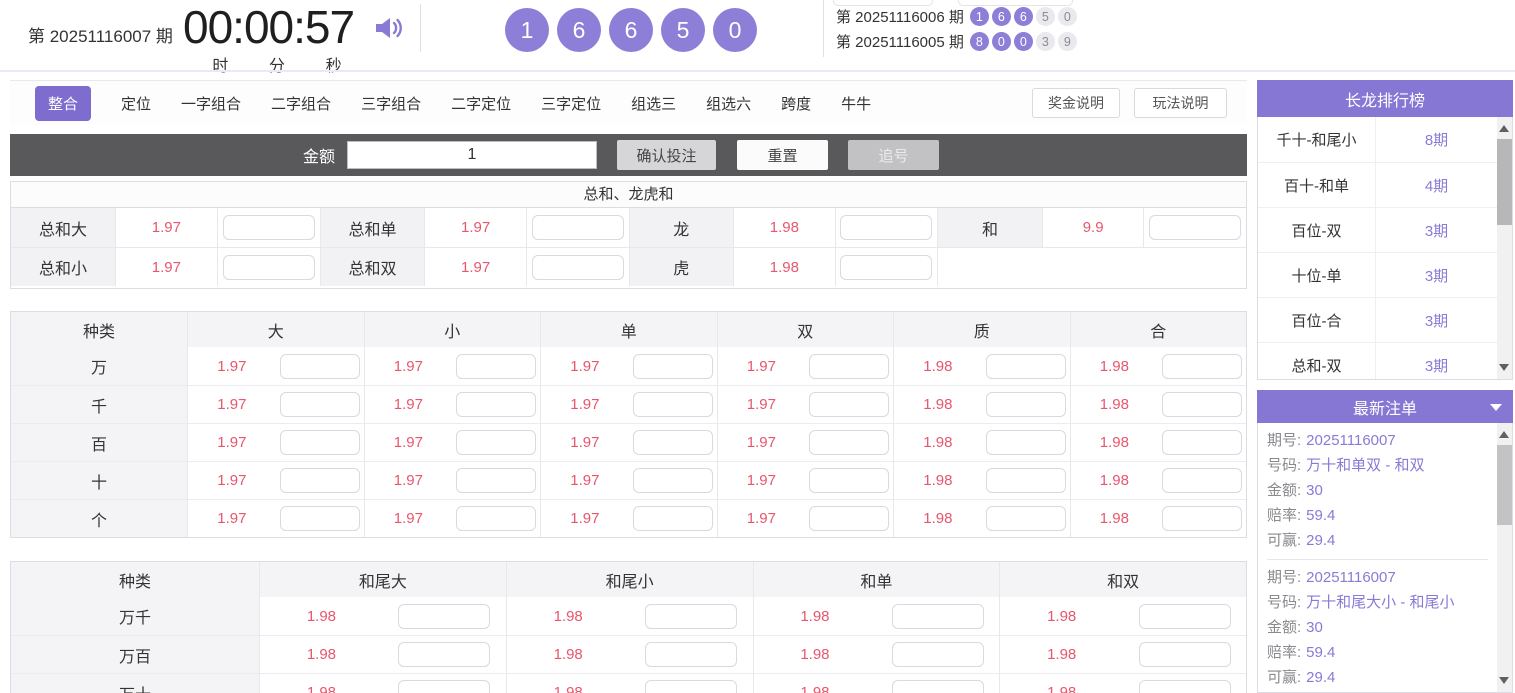 The width and height of the screenshot is (1515, 693). I want to click on draw-ball: 1, so click(527, 30).